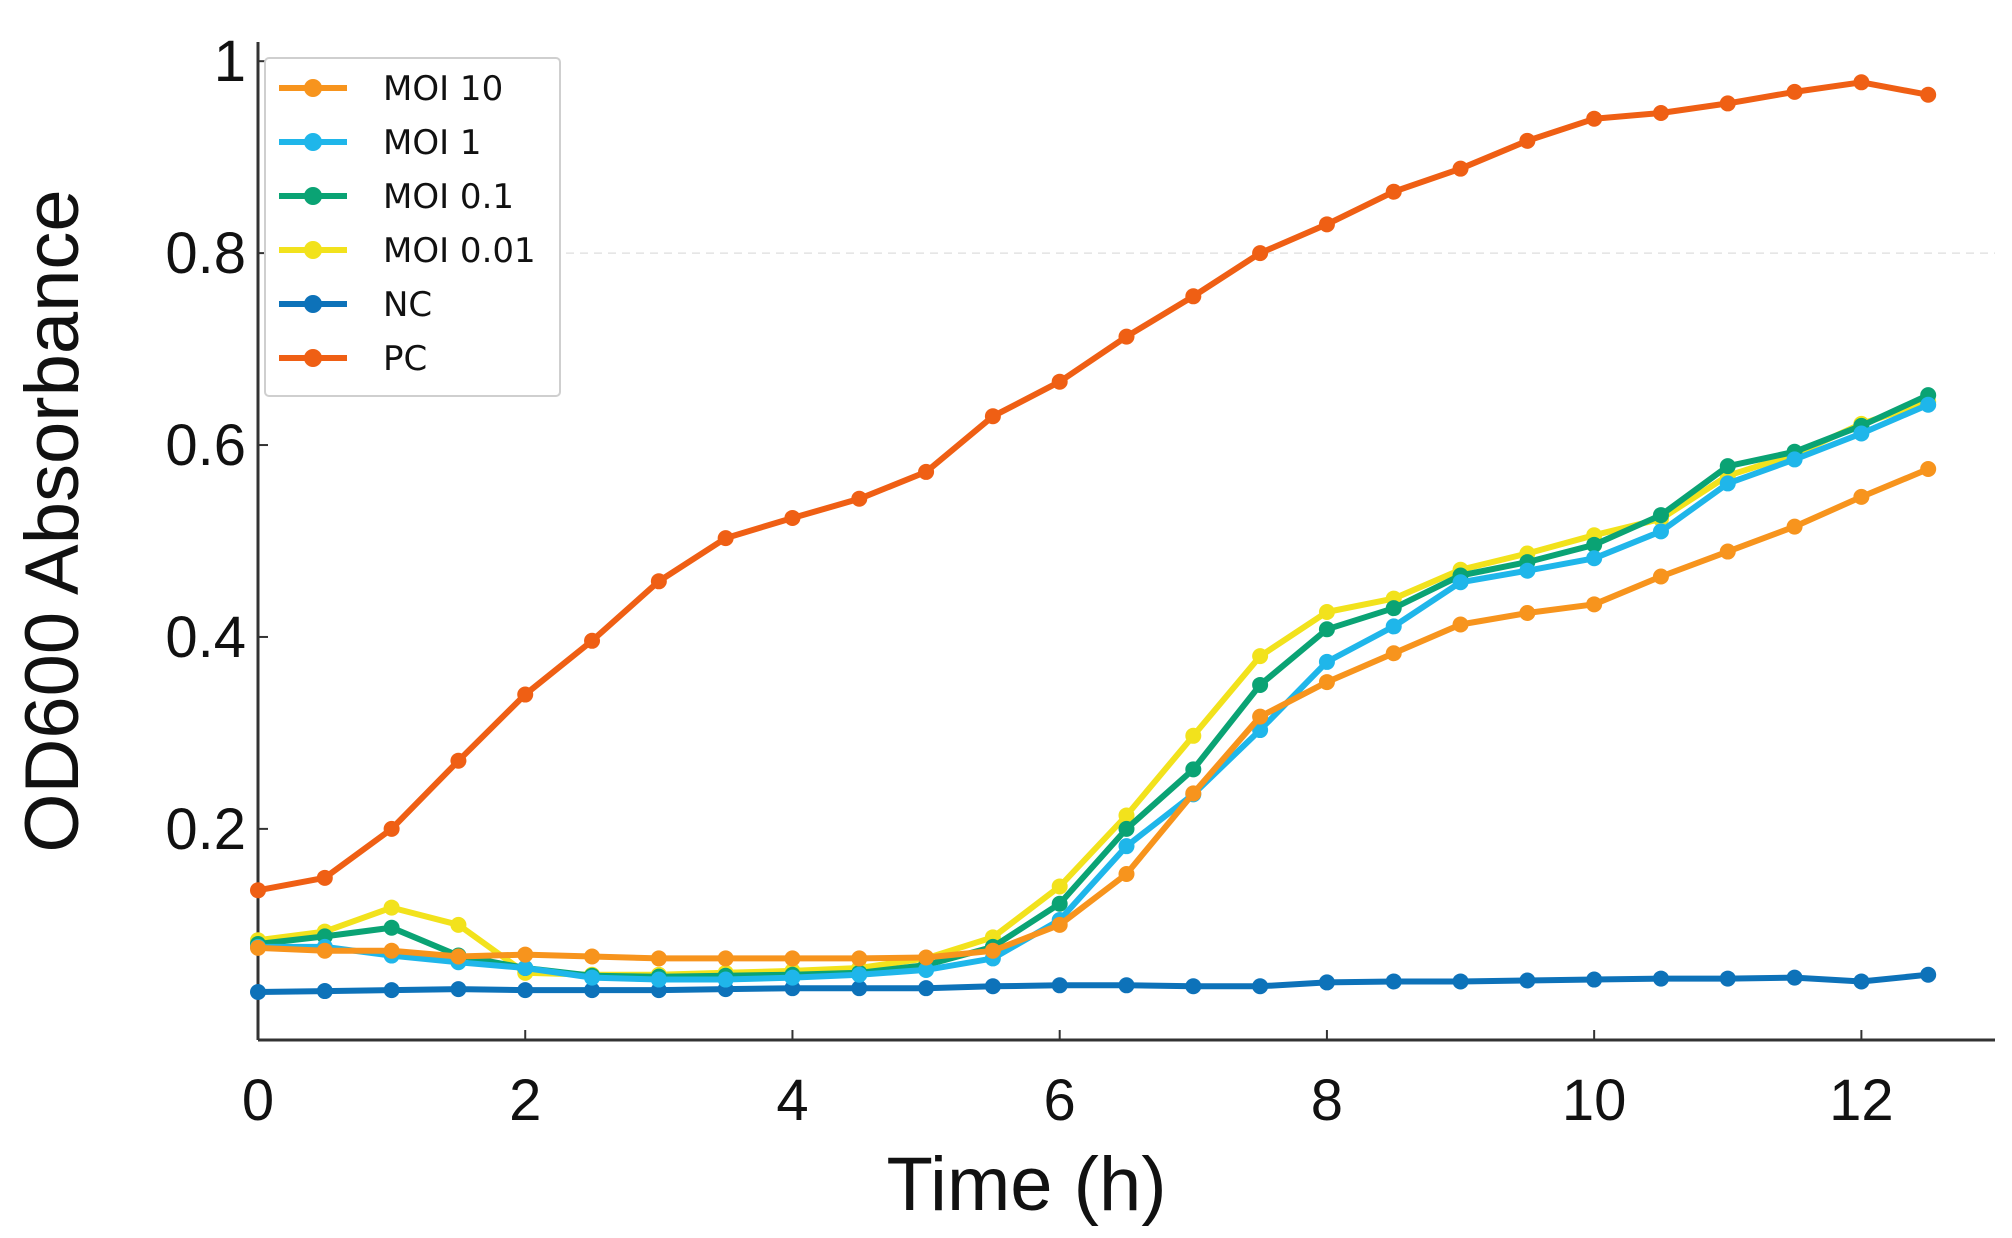 The height and width of the screenshot is (1238, 2012). I want to click on y-tick-label: 0.4, so click(205, 637).